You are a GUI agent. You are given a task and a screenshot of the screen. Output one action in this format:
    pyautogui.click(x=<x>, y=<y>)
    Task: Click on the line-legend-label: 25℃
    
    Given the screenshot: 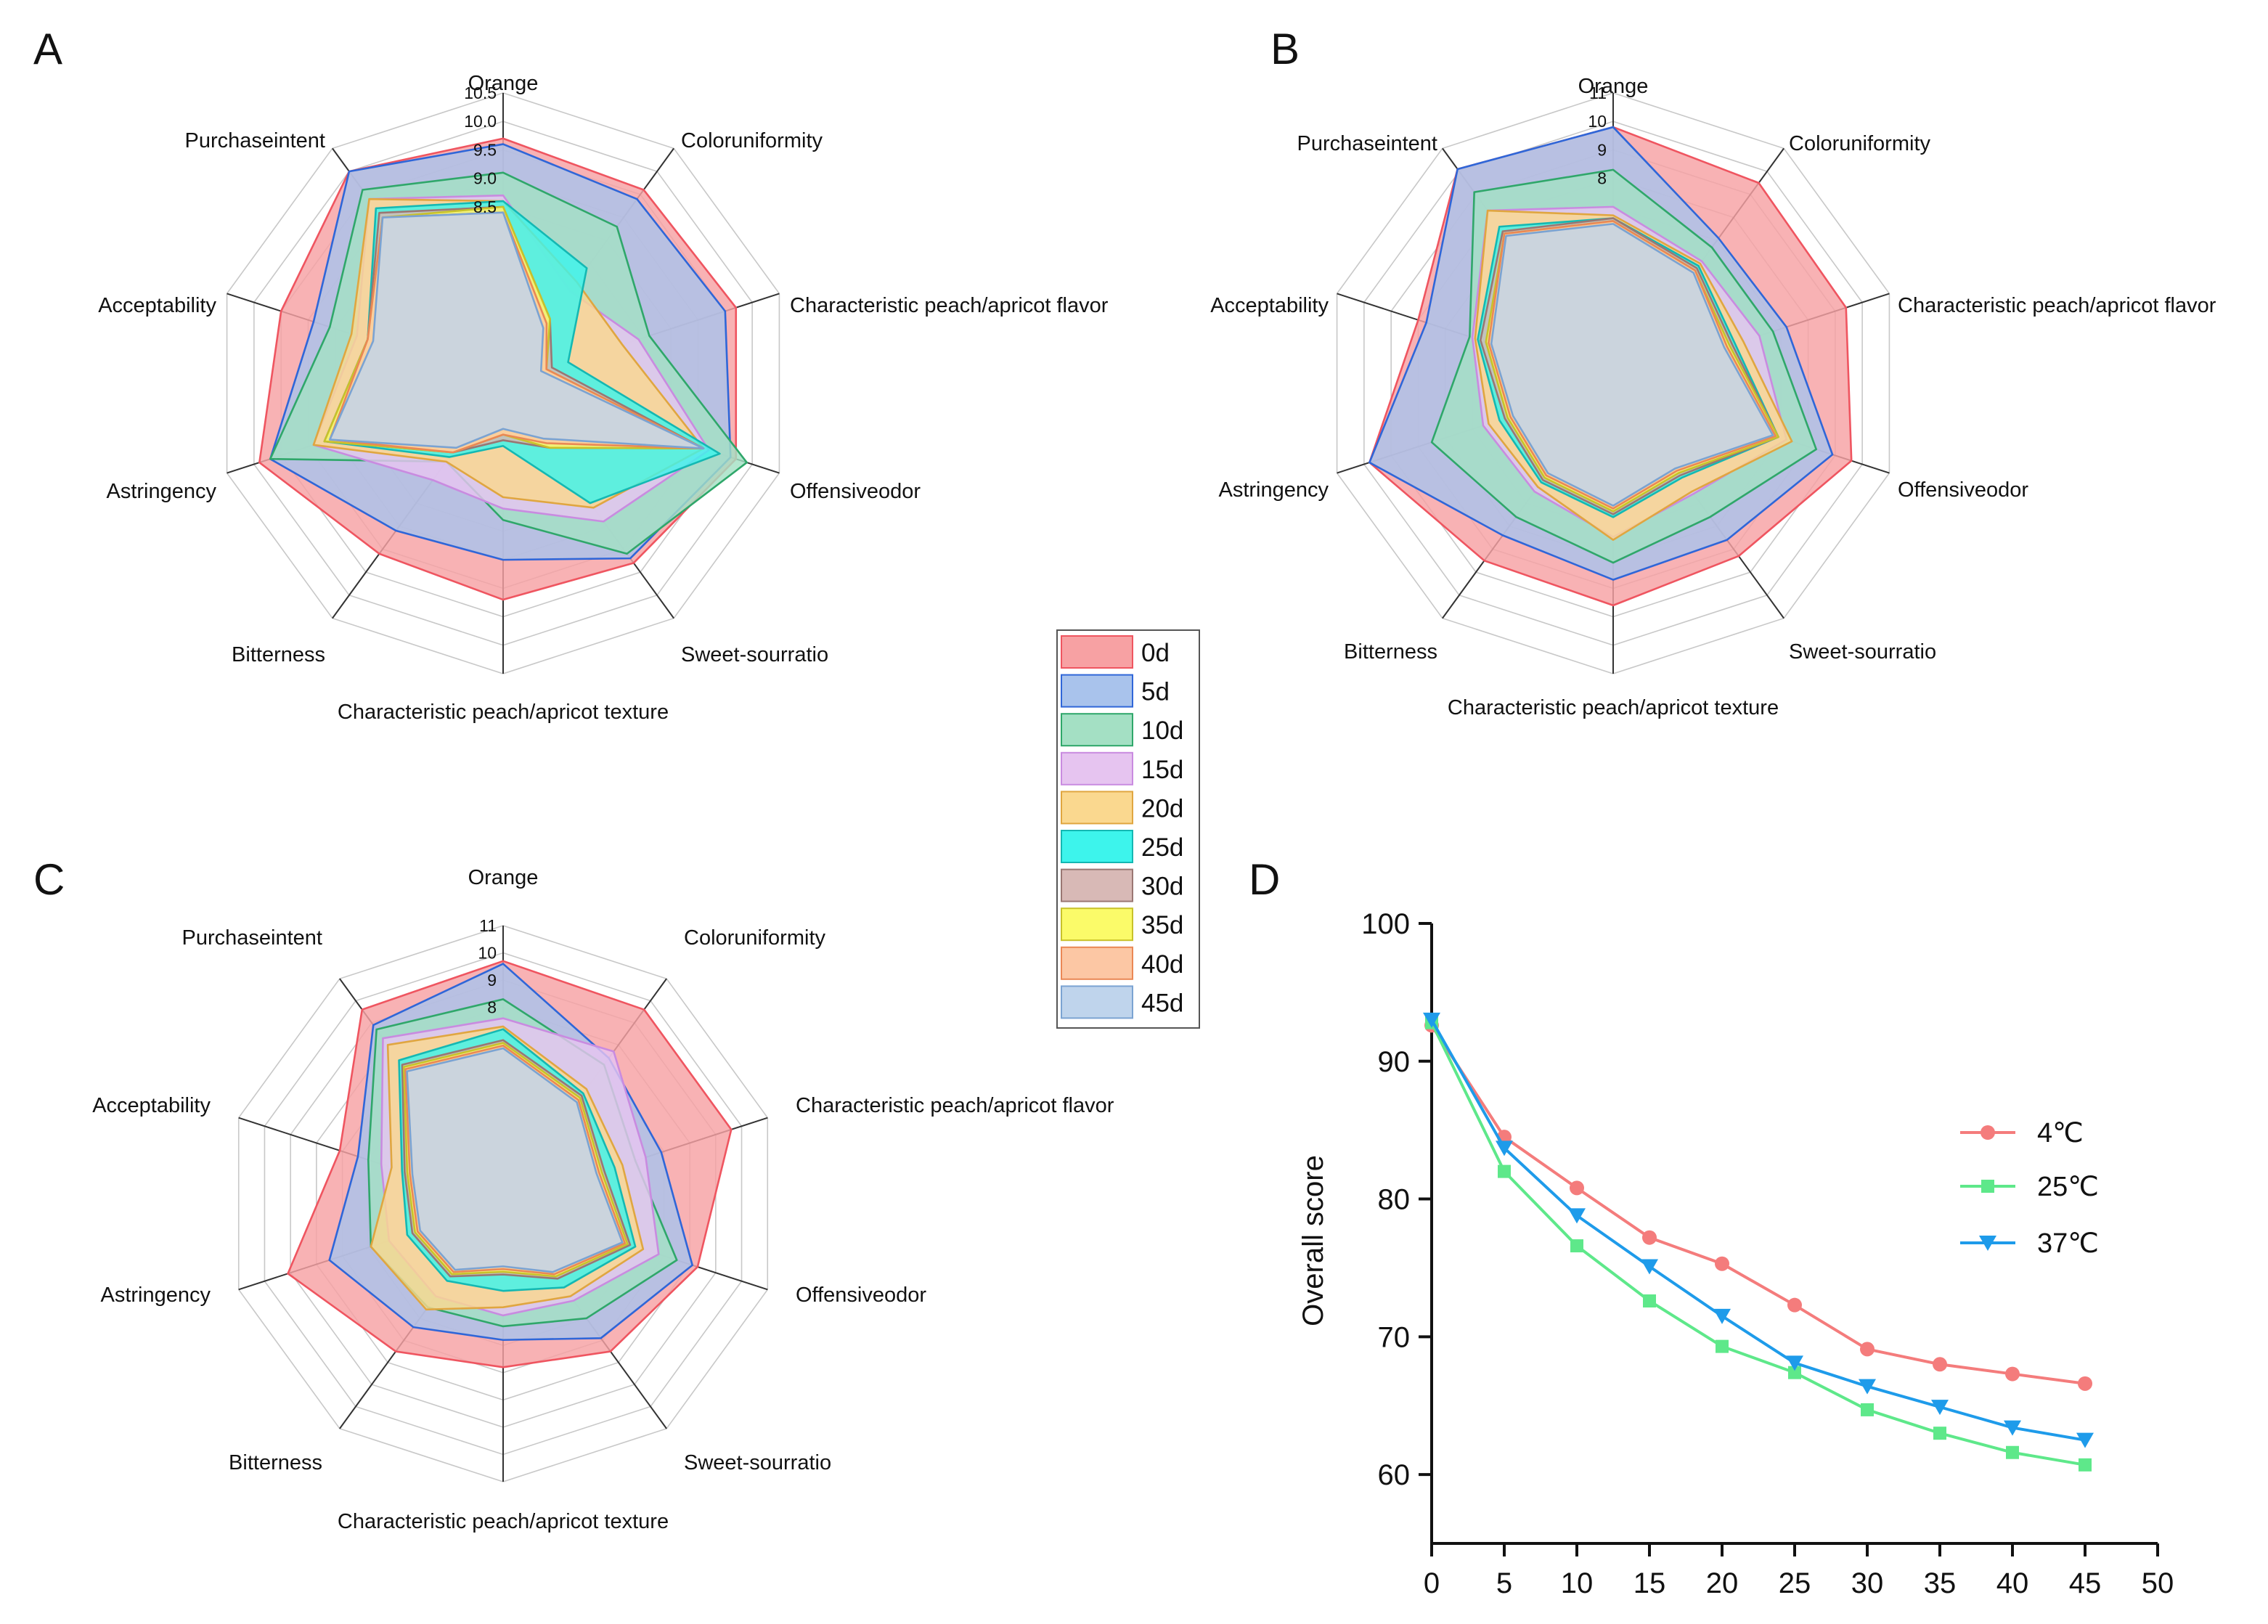 What is the action you would take?
    pyautogui.click(x=2068, y=1187)
    